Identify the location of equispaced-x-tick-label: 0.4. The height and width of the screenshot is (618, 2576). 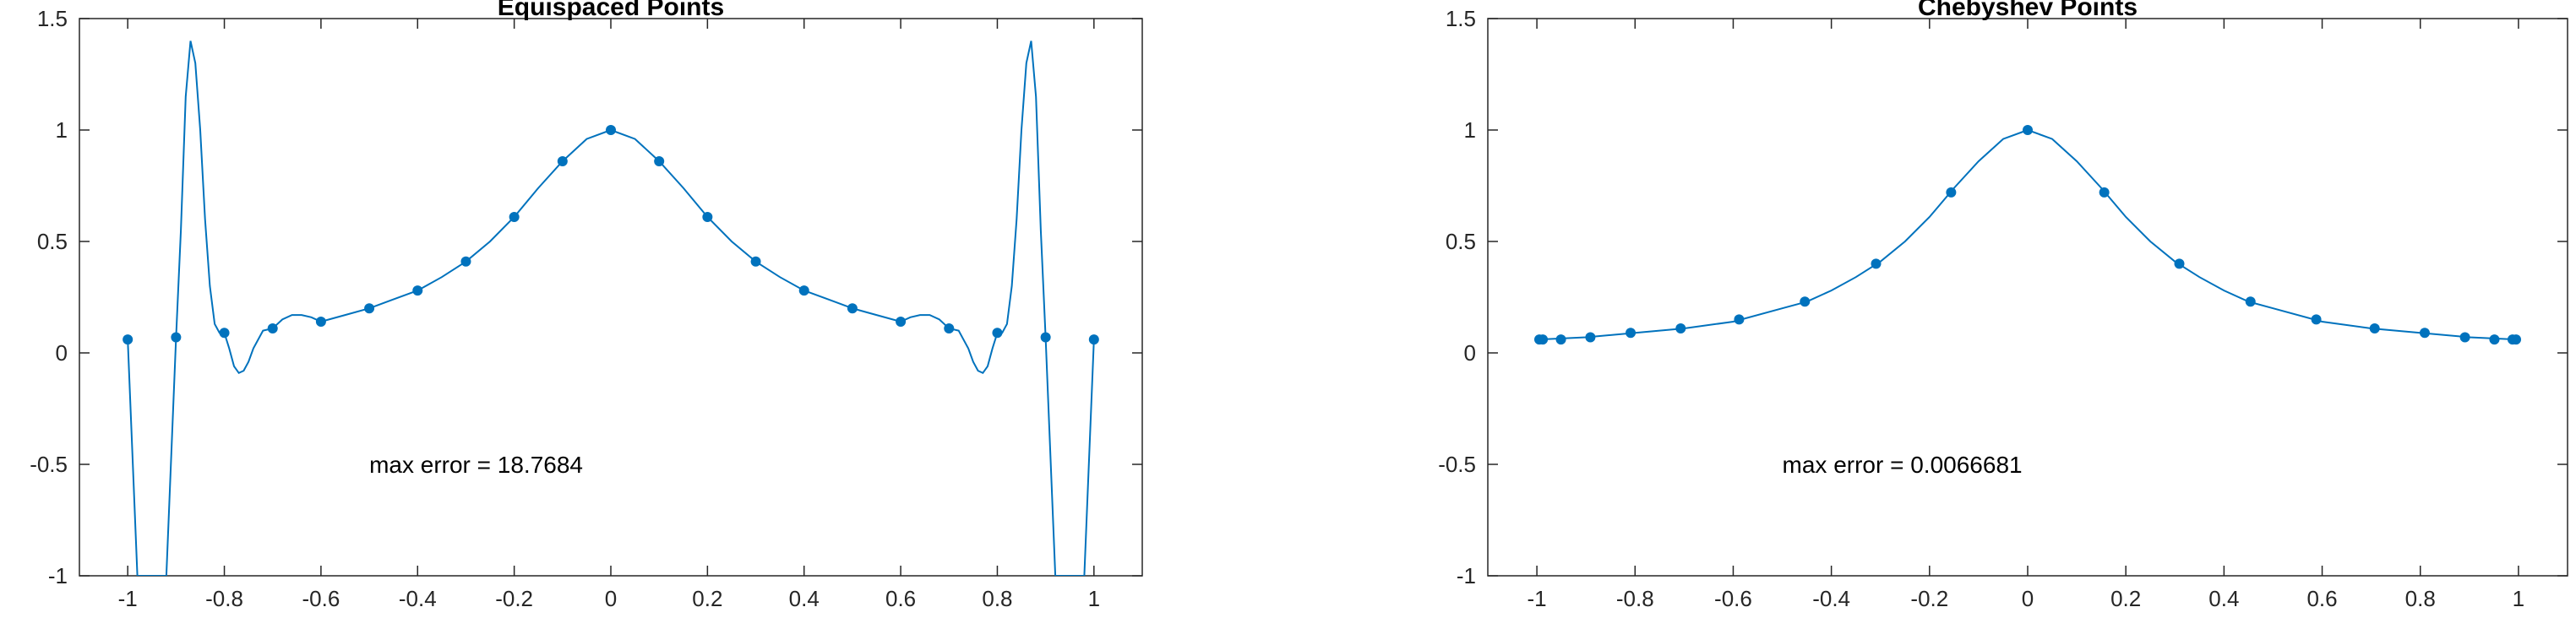
(804, 598).